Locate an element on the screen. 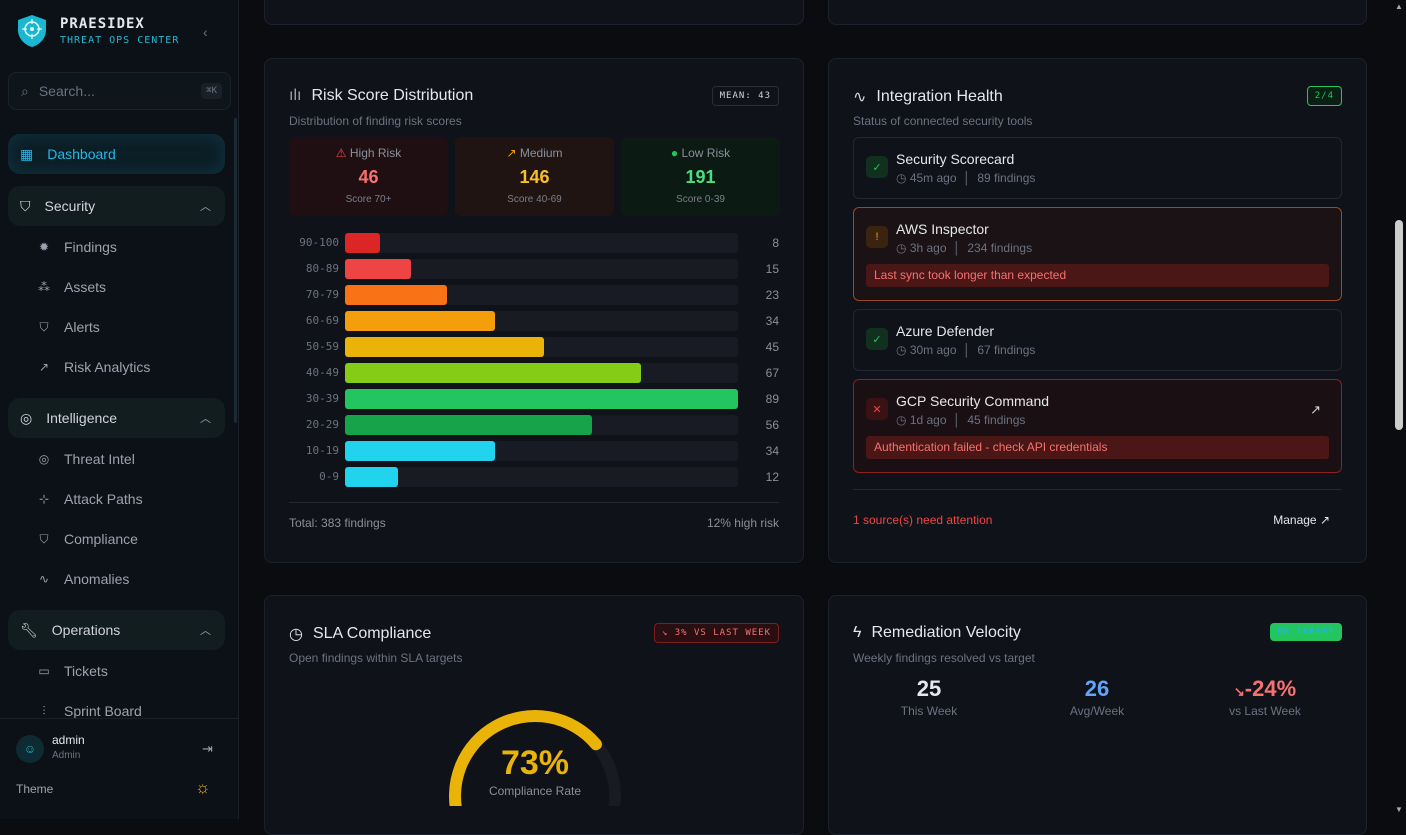 This screenshot has width=1406, height=835. scroll-down-icon: ▼ is located at coordinates (1399, 809).